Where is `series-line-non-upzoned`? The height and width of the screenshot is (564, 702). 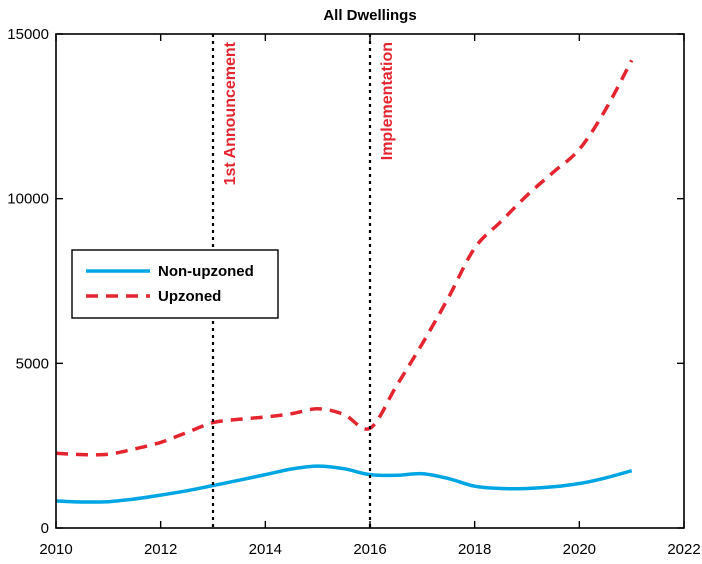
series-line-non-upzoned is located at coordinates (344, 484).